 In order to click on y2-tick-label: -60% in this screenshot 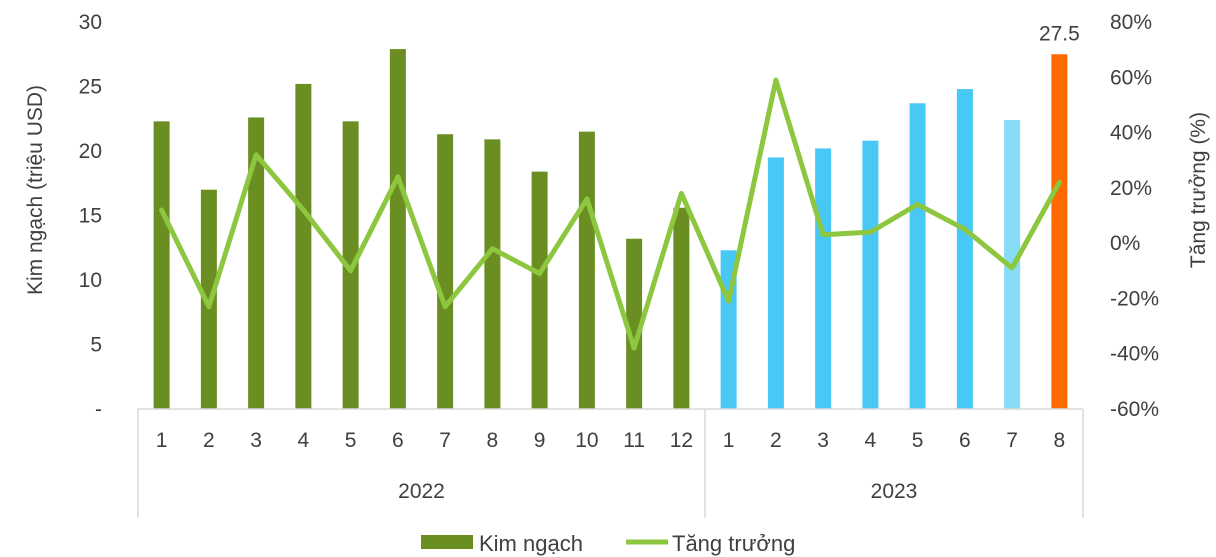, I will do `click(1134, 409)`.